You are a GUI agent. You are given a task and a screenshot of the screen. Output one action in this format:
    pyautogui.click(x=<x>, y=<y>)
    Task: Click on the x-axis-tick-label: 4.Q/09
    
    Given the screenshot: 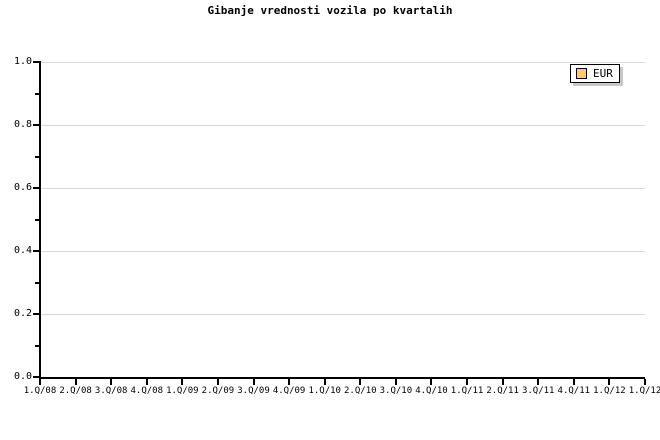 What is the action you would take?
    pyautogui.click(x=289, y=391)
    